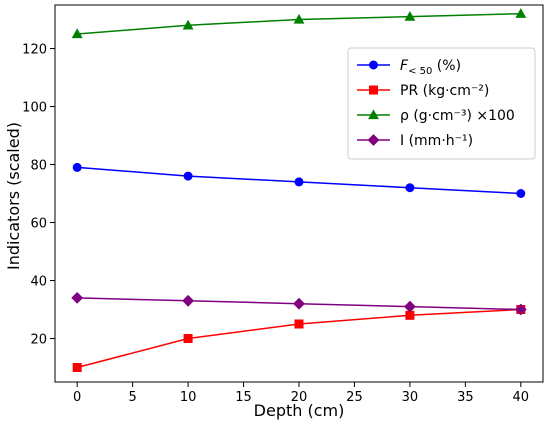 This screenshot has width=550, height=427. I want to click on legend-label: ρ (g·cm⁻³) ×100, so click(457, 116).